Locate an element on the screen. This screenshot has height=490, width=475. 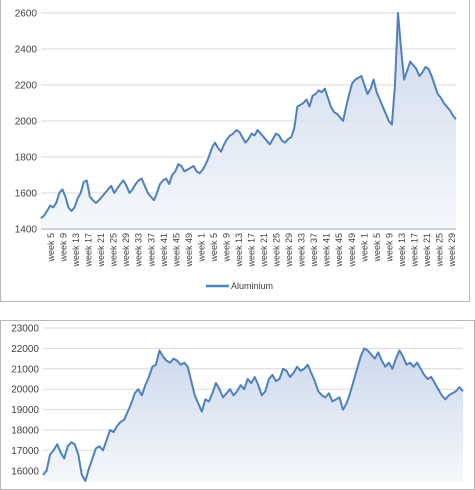
y-tick-label: 2400 is located at coordinates (26, 50).